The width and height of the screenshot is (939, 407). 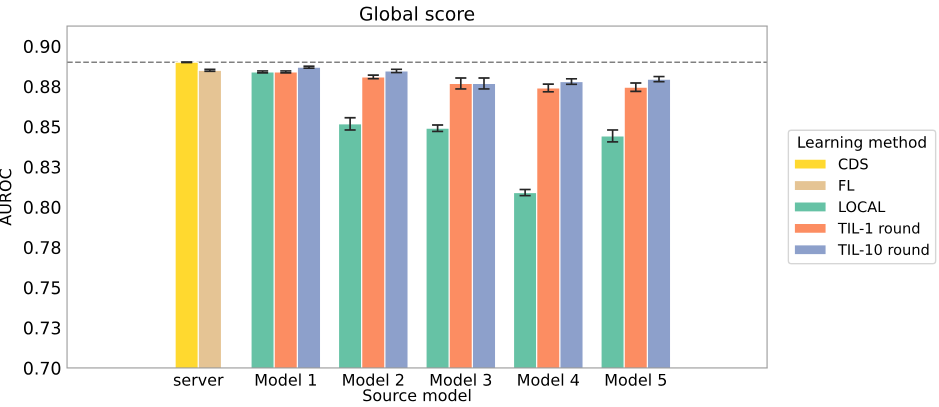 What do you see at coordinates (879, 228) in the screenshot?
I see `legend-label: TIL-1 round` at bounding box center [879, 228].